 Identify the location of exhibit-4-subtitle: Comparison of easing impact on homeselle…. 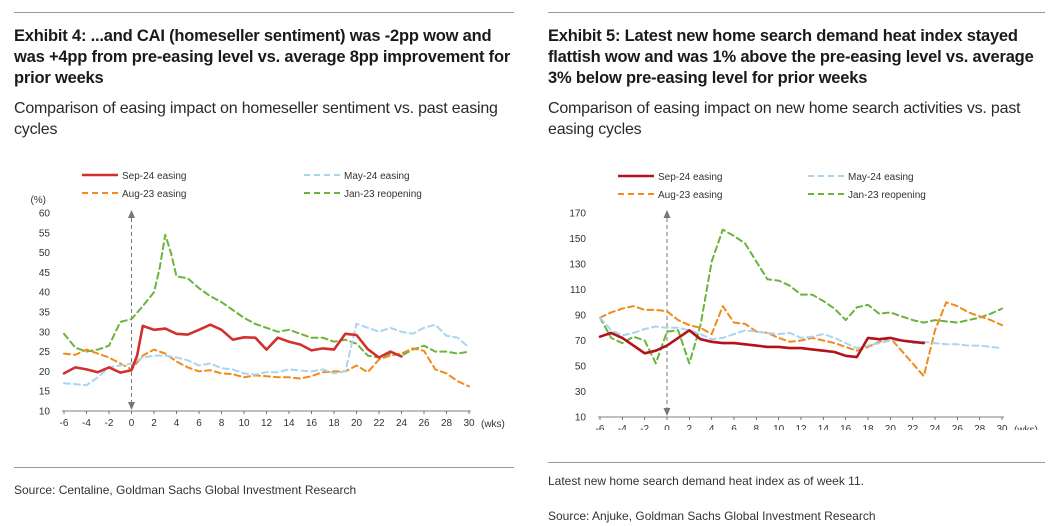
(256, 119).